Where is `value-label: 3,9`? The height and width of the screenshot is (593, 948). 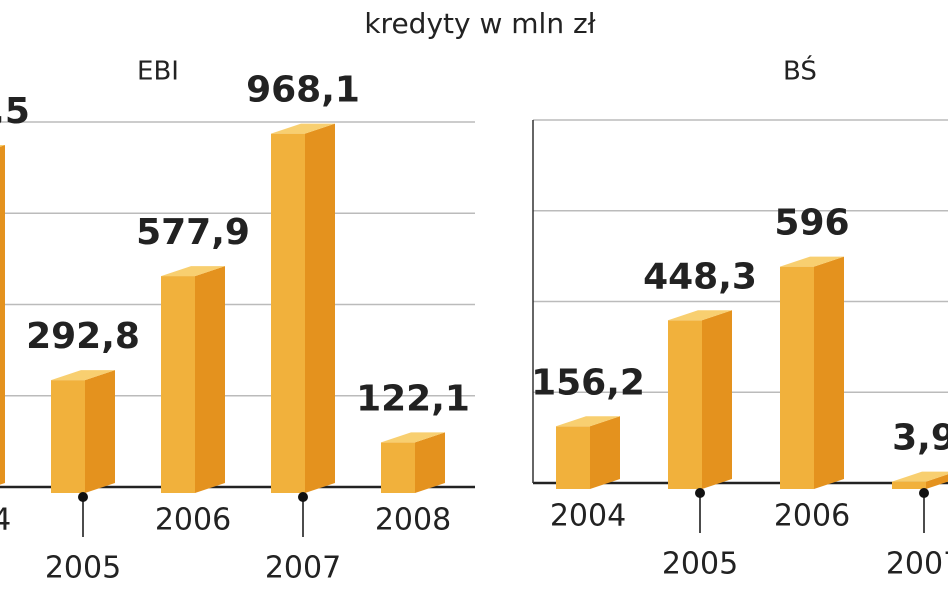 value-label: 3,9 is located at coordinates (920, 438).